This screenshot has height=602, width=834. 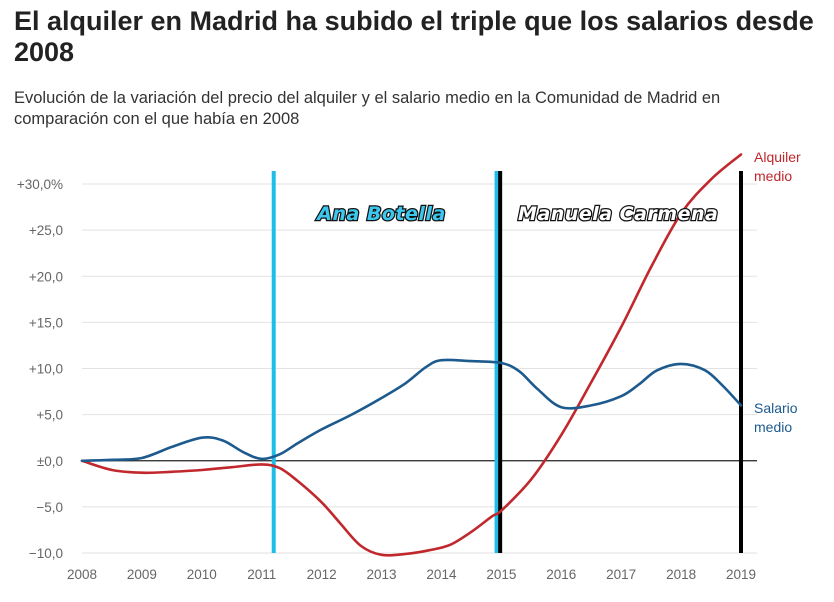 I want to click on period-label-manuela-carmena: Manuela Carmena, so click(x=618, y=214).